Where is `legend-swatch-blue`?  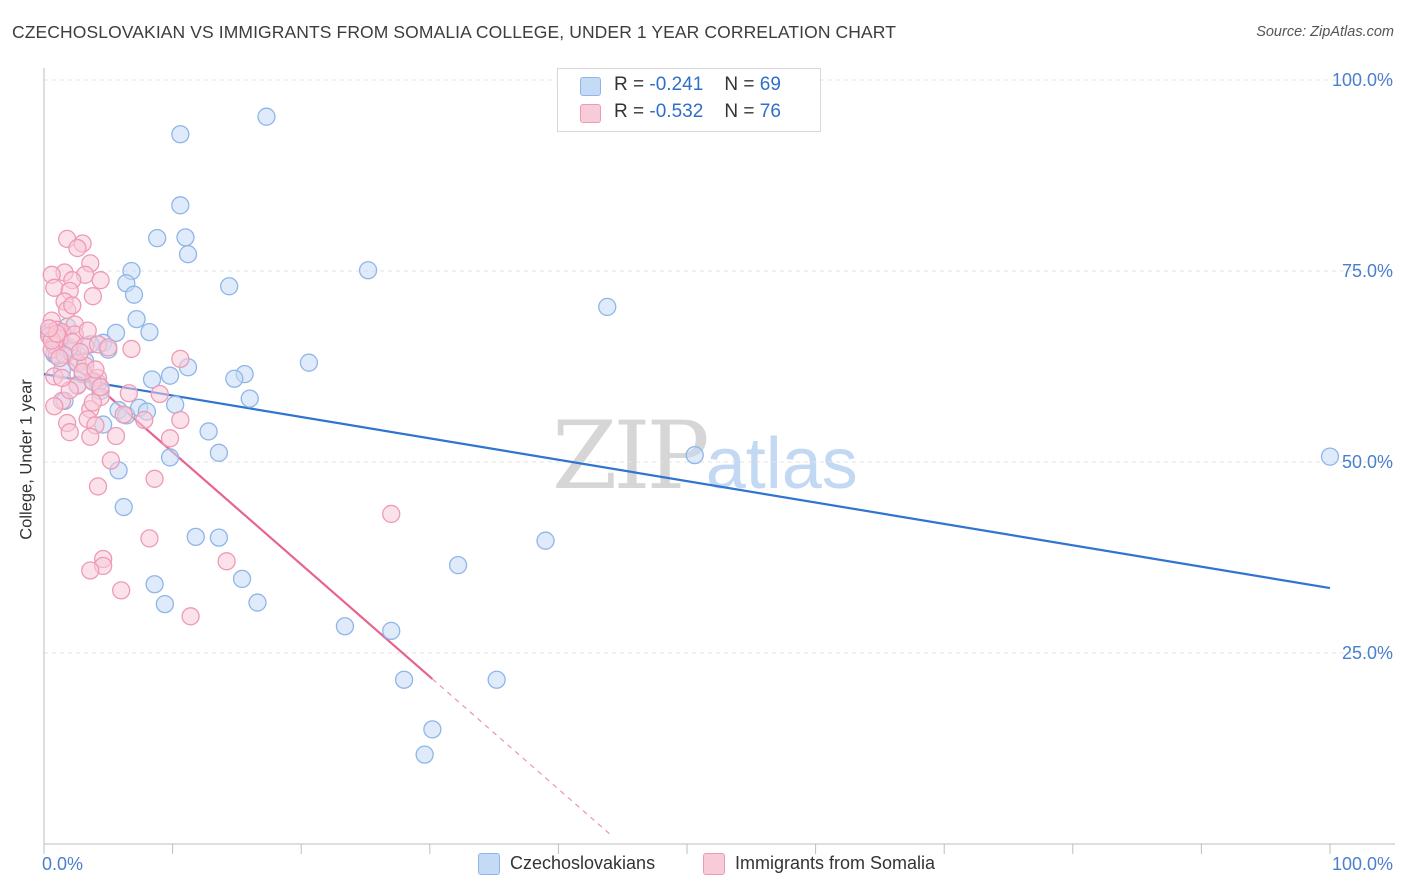 legend-swatch-blue is located at coordinates (590, 86).